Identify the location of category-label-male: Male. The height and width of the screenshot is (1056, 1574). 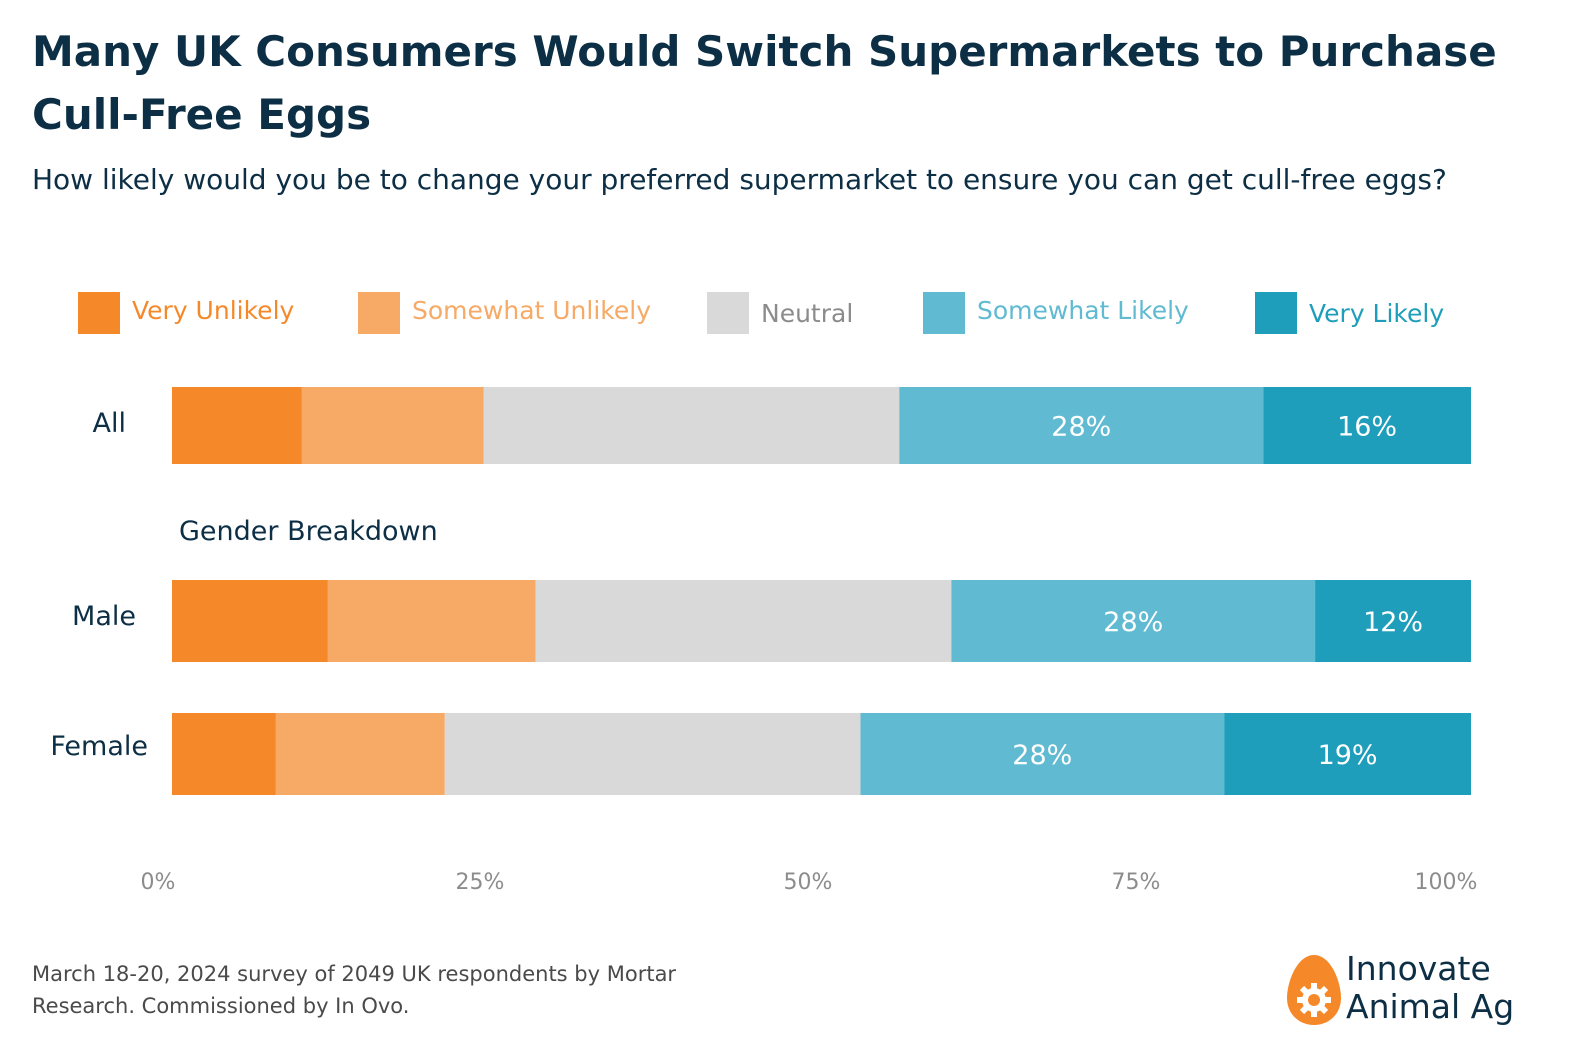
(104, 616).